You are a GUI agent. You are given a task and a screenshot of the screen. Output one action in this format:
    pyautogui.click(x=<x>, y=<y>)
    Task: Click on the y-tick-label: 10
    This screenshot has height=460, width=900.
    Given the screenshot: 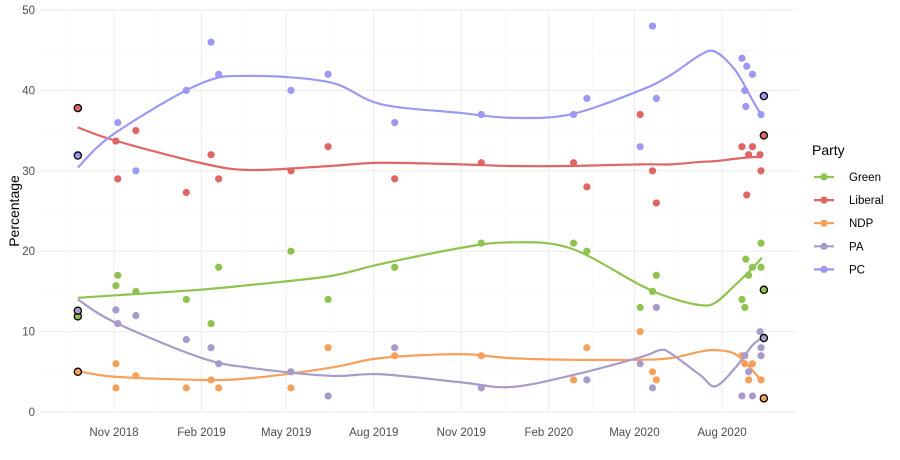 What is the action you would take?
    pyautogui.click(x=28, y=333)
    